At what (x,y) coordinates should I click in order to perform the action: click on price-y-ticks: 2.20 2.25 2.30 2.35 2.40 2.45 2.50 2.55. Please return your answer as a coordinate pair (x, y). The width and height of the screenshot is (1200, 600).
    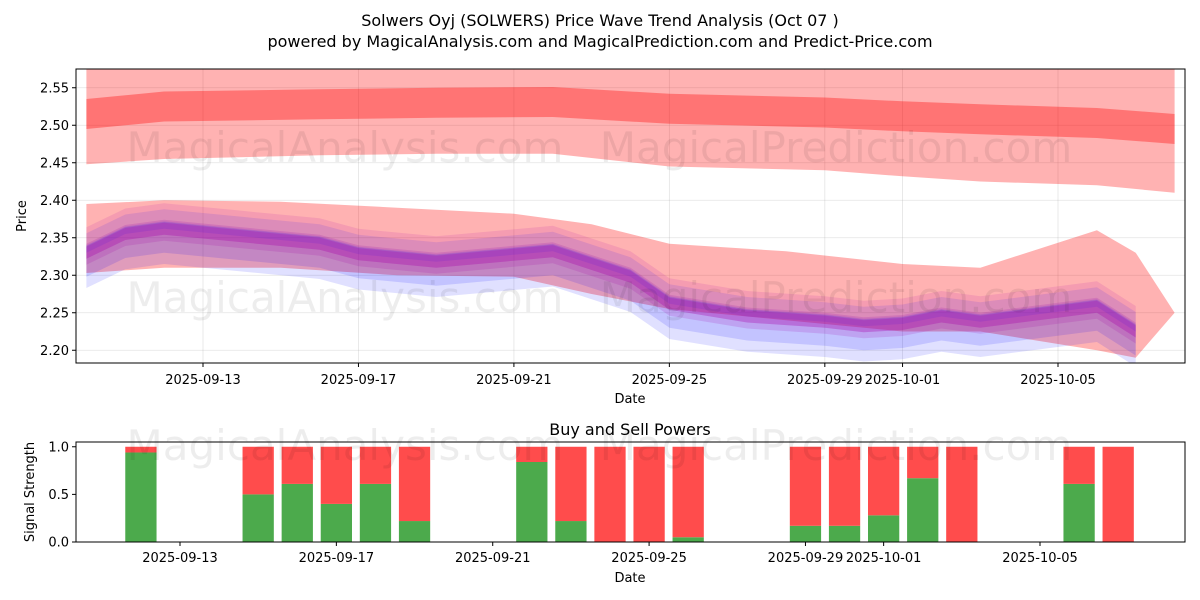
    Looking at the image, I should click on (58, 220).